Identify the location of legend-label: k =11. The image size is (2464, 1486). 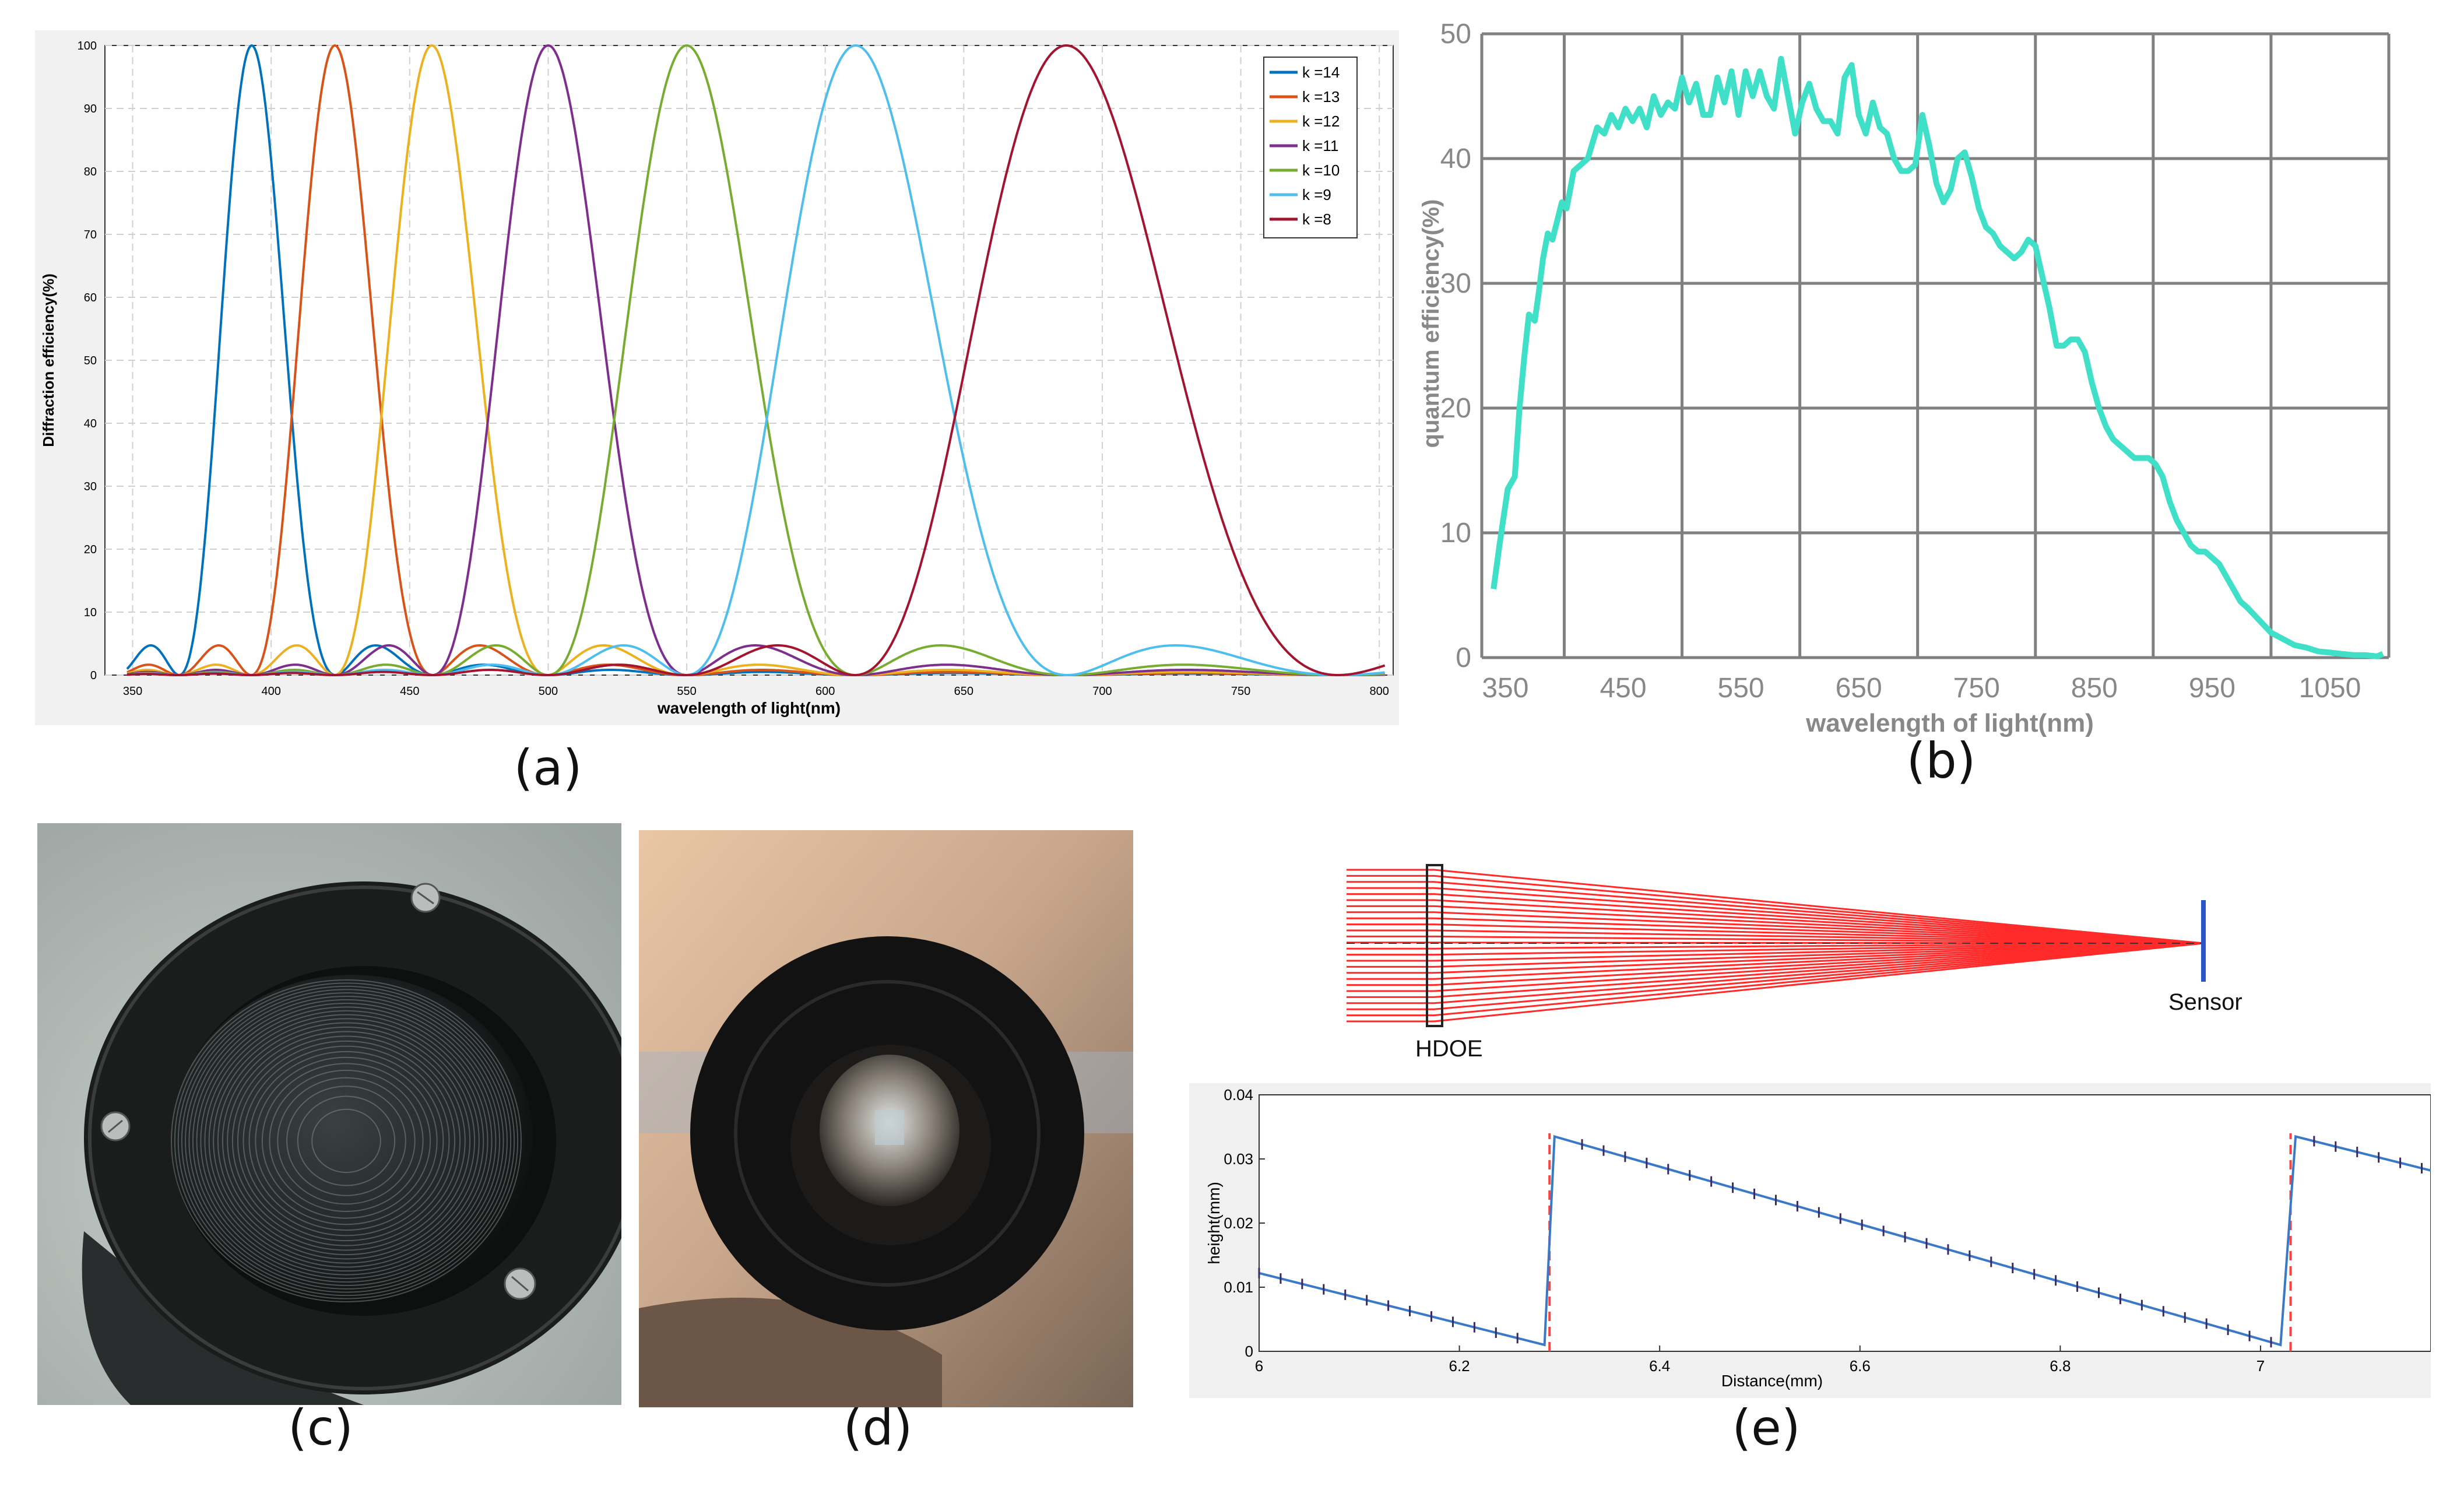
(1320, 145).